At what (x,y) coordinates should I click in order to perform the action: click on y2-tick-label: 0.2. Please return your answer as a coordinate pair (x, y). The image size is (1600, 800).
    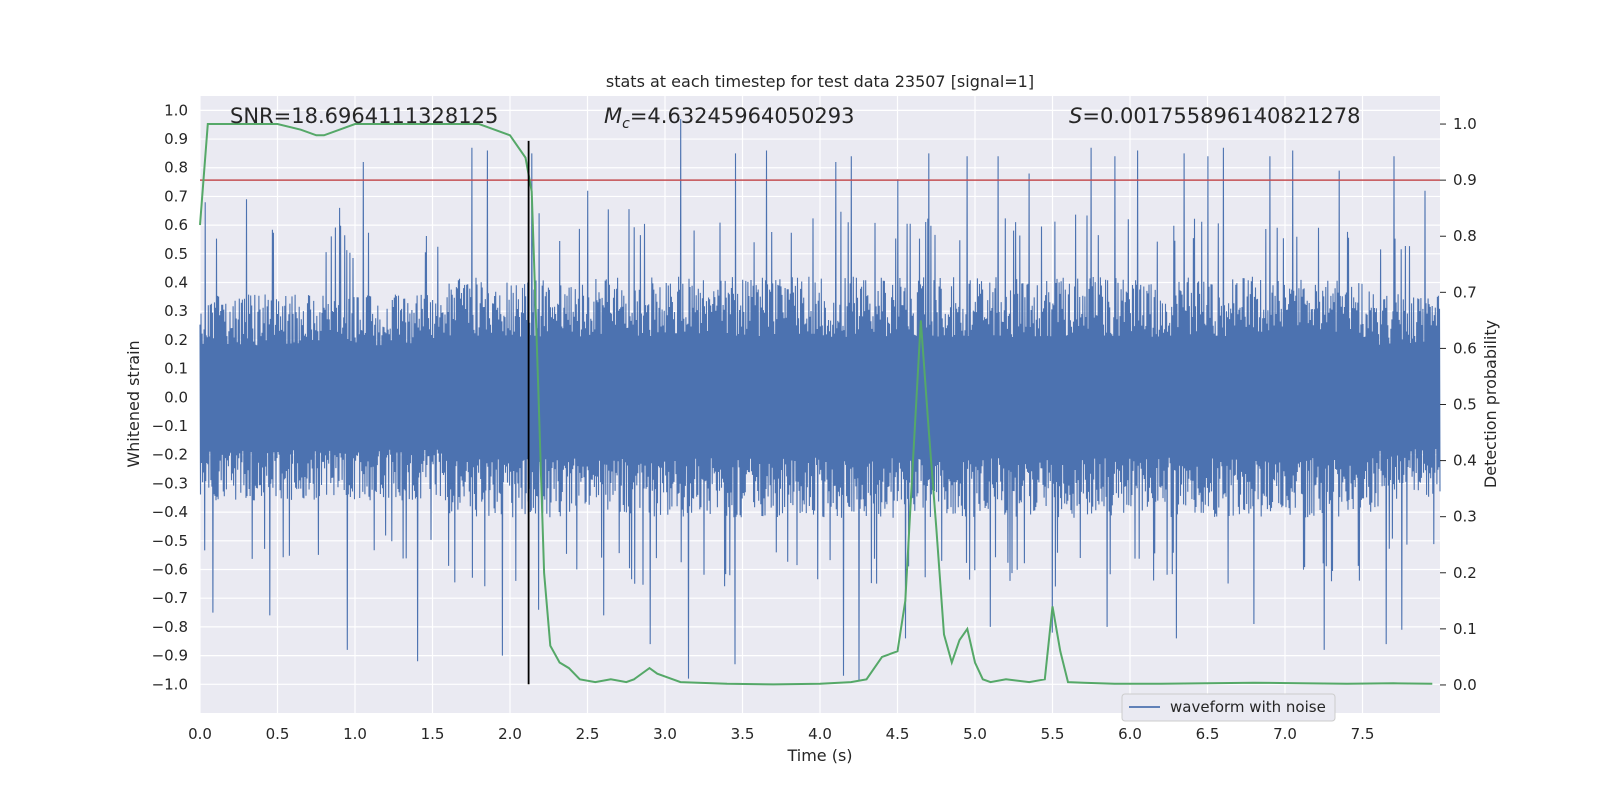
    Looking at the image, I should click on (1465, 573).